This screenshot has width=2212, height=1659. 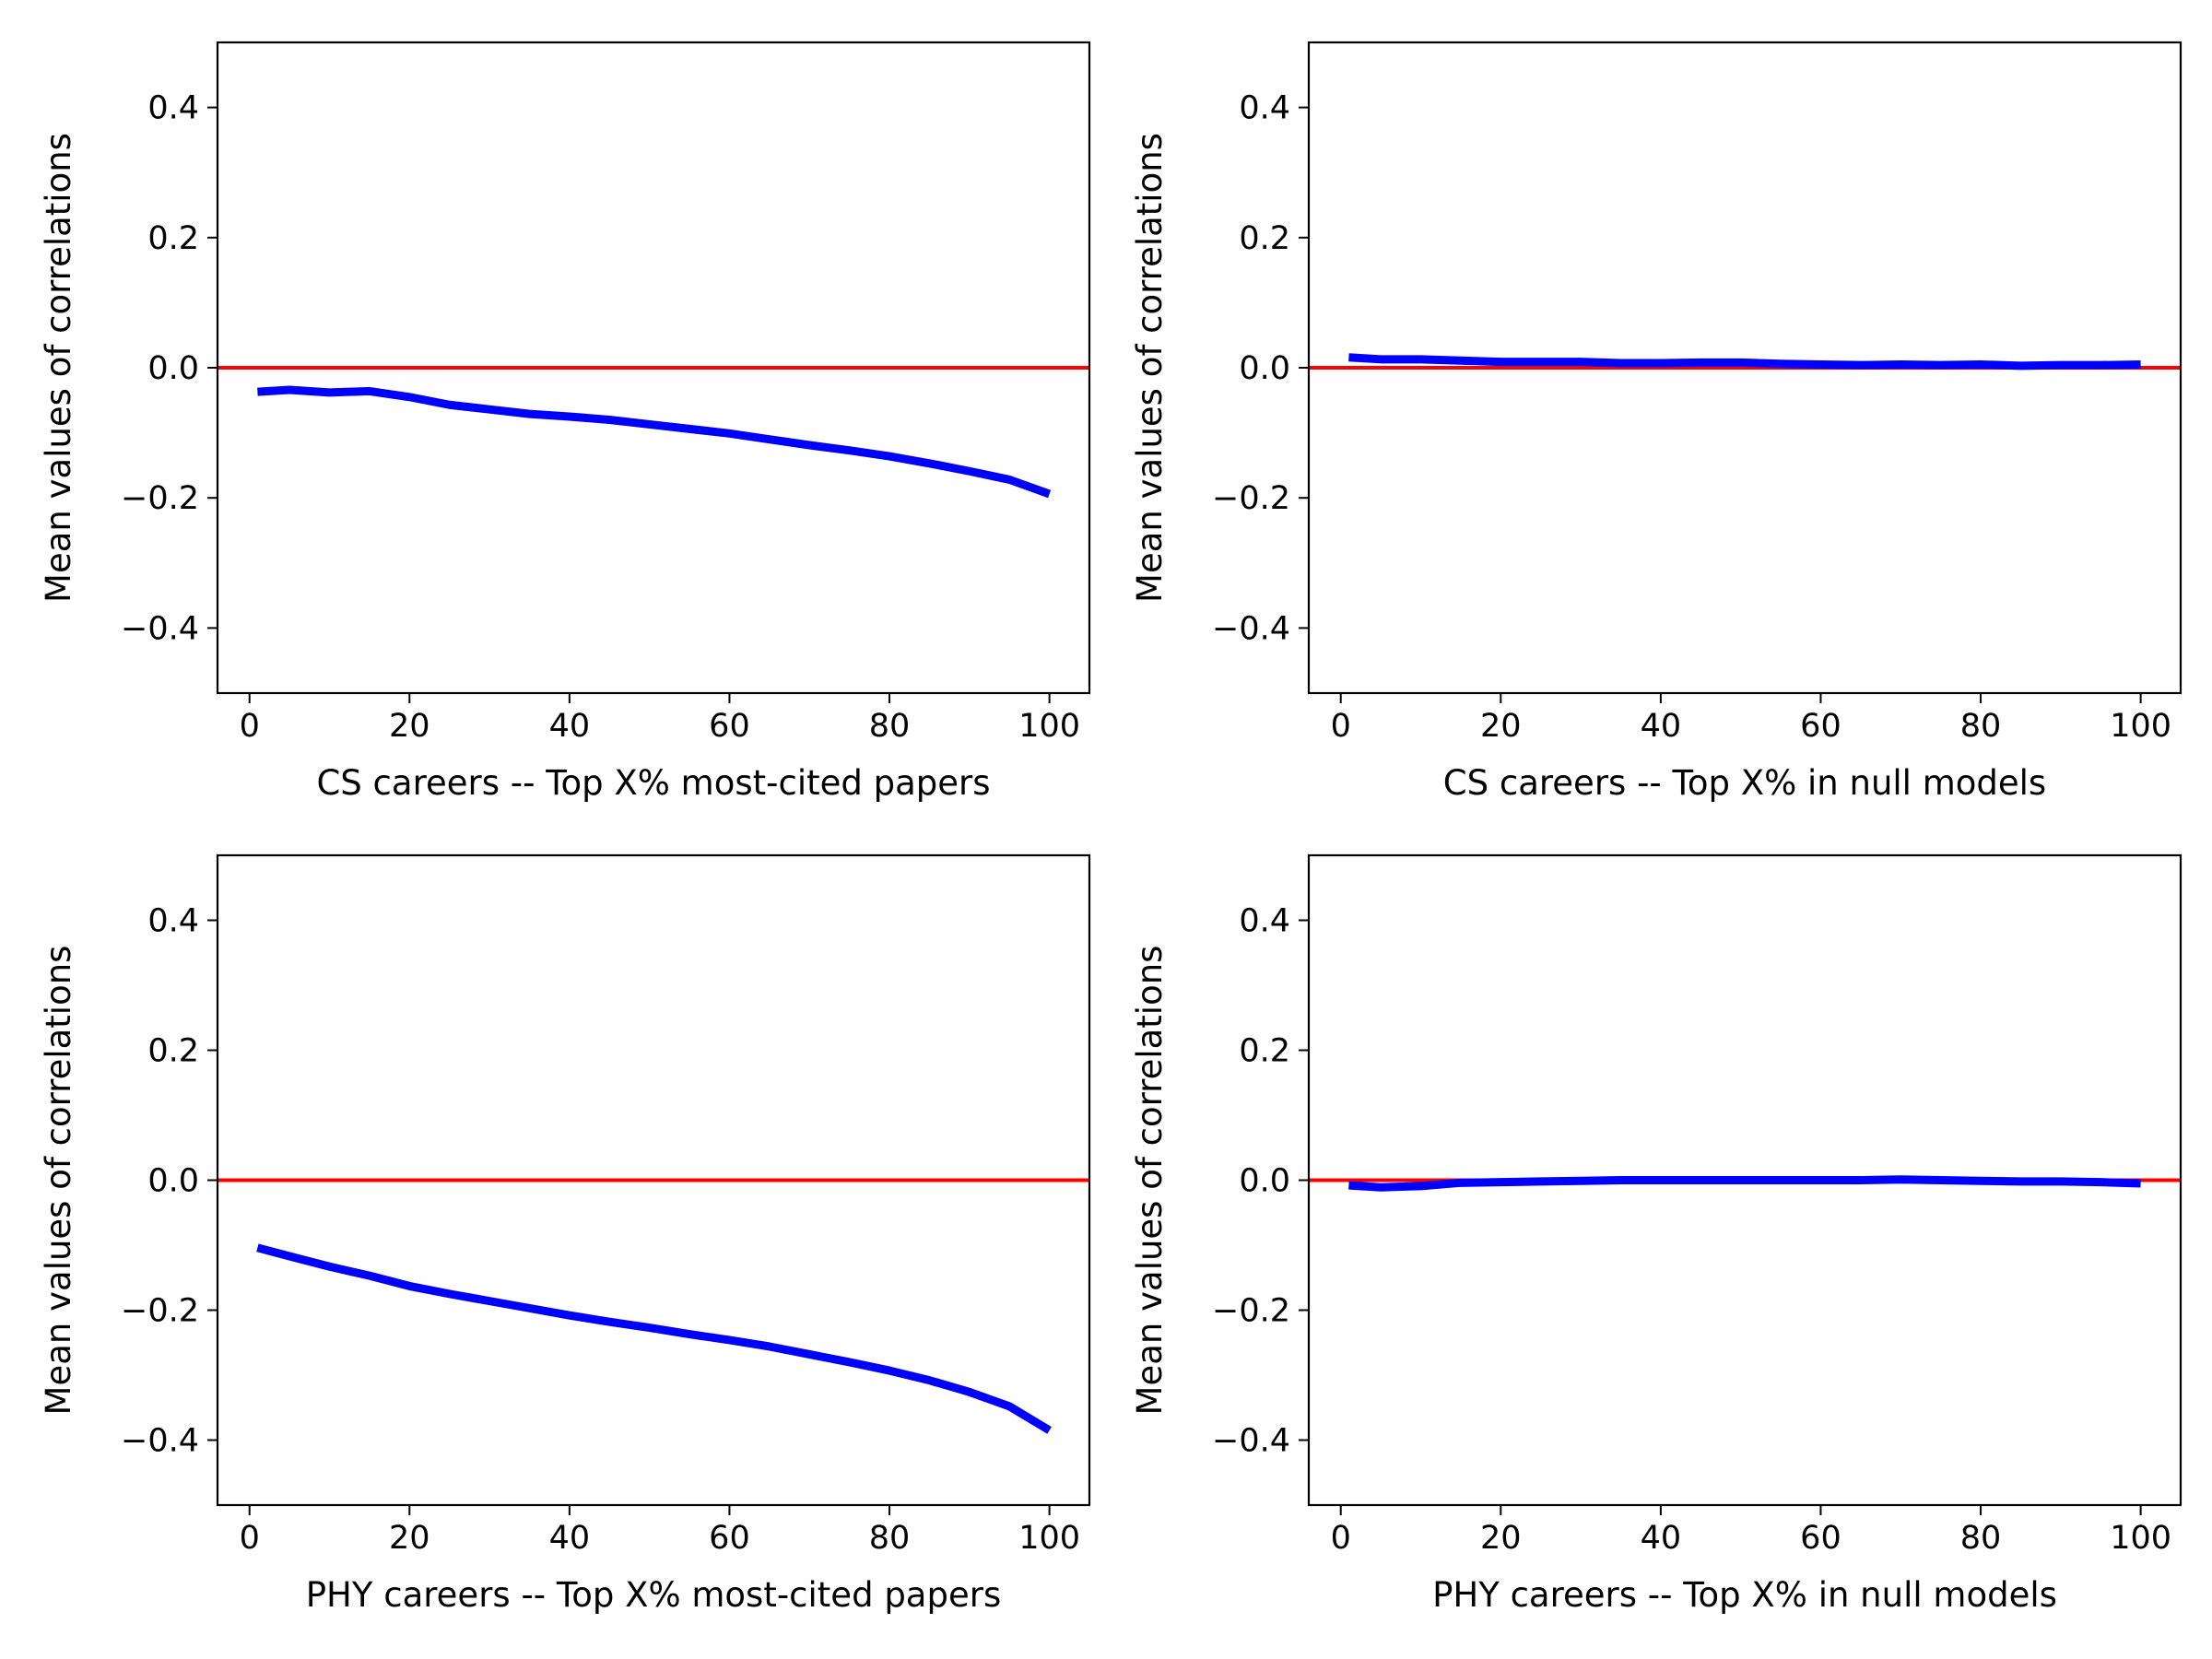 I want to click on x-axis-label: PHY careers -- Top X% in null models, so click(x=1744, y=1595).